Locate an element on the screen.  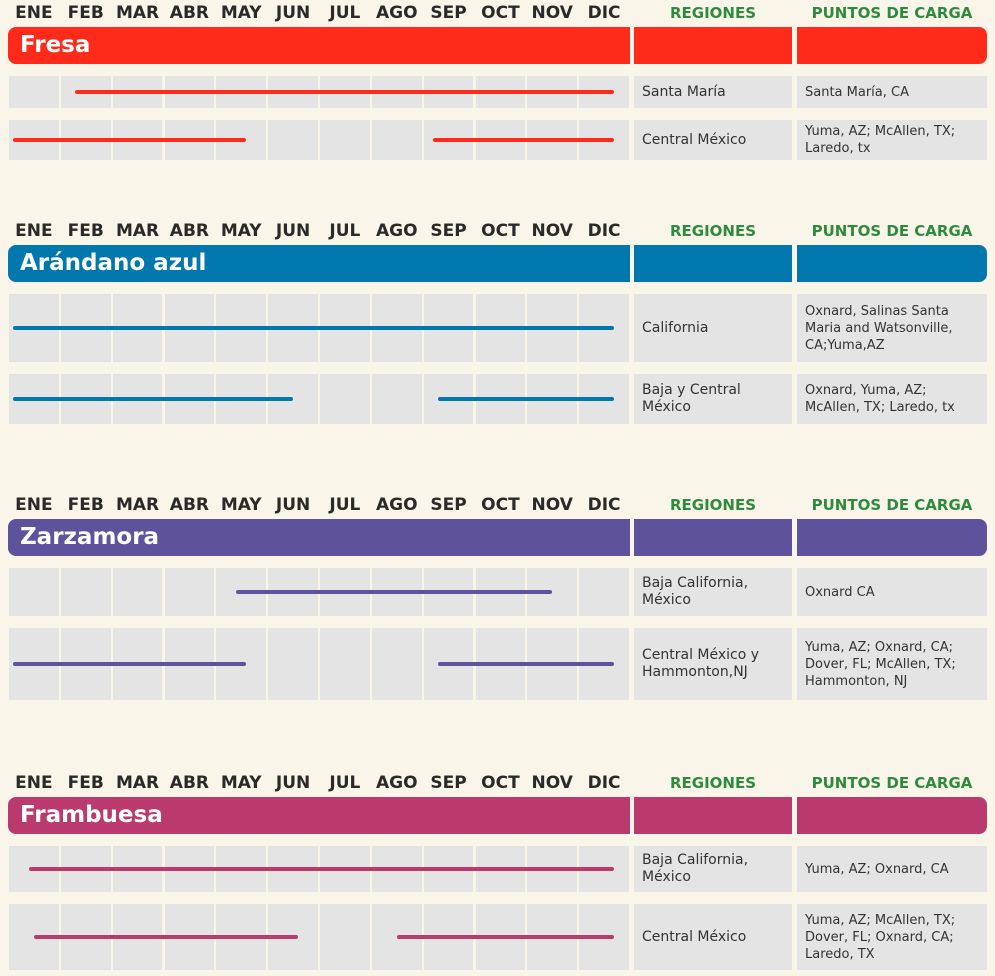
region-cell: Baja y Central México is located at coordinates (713, 399).